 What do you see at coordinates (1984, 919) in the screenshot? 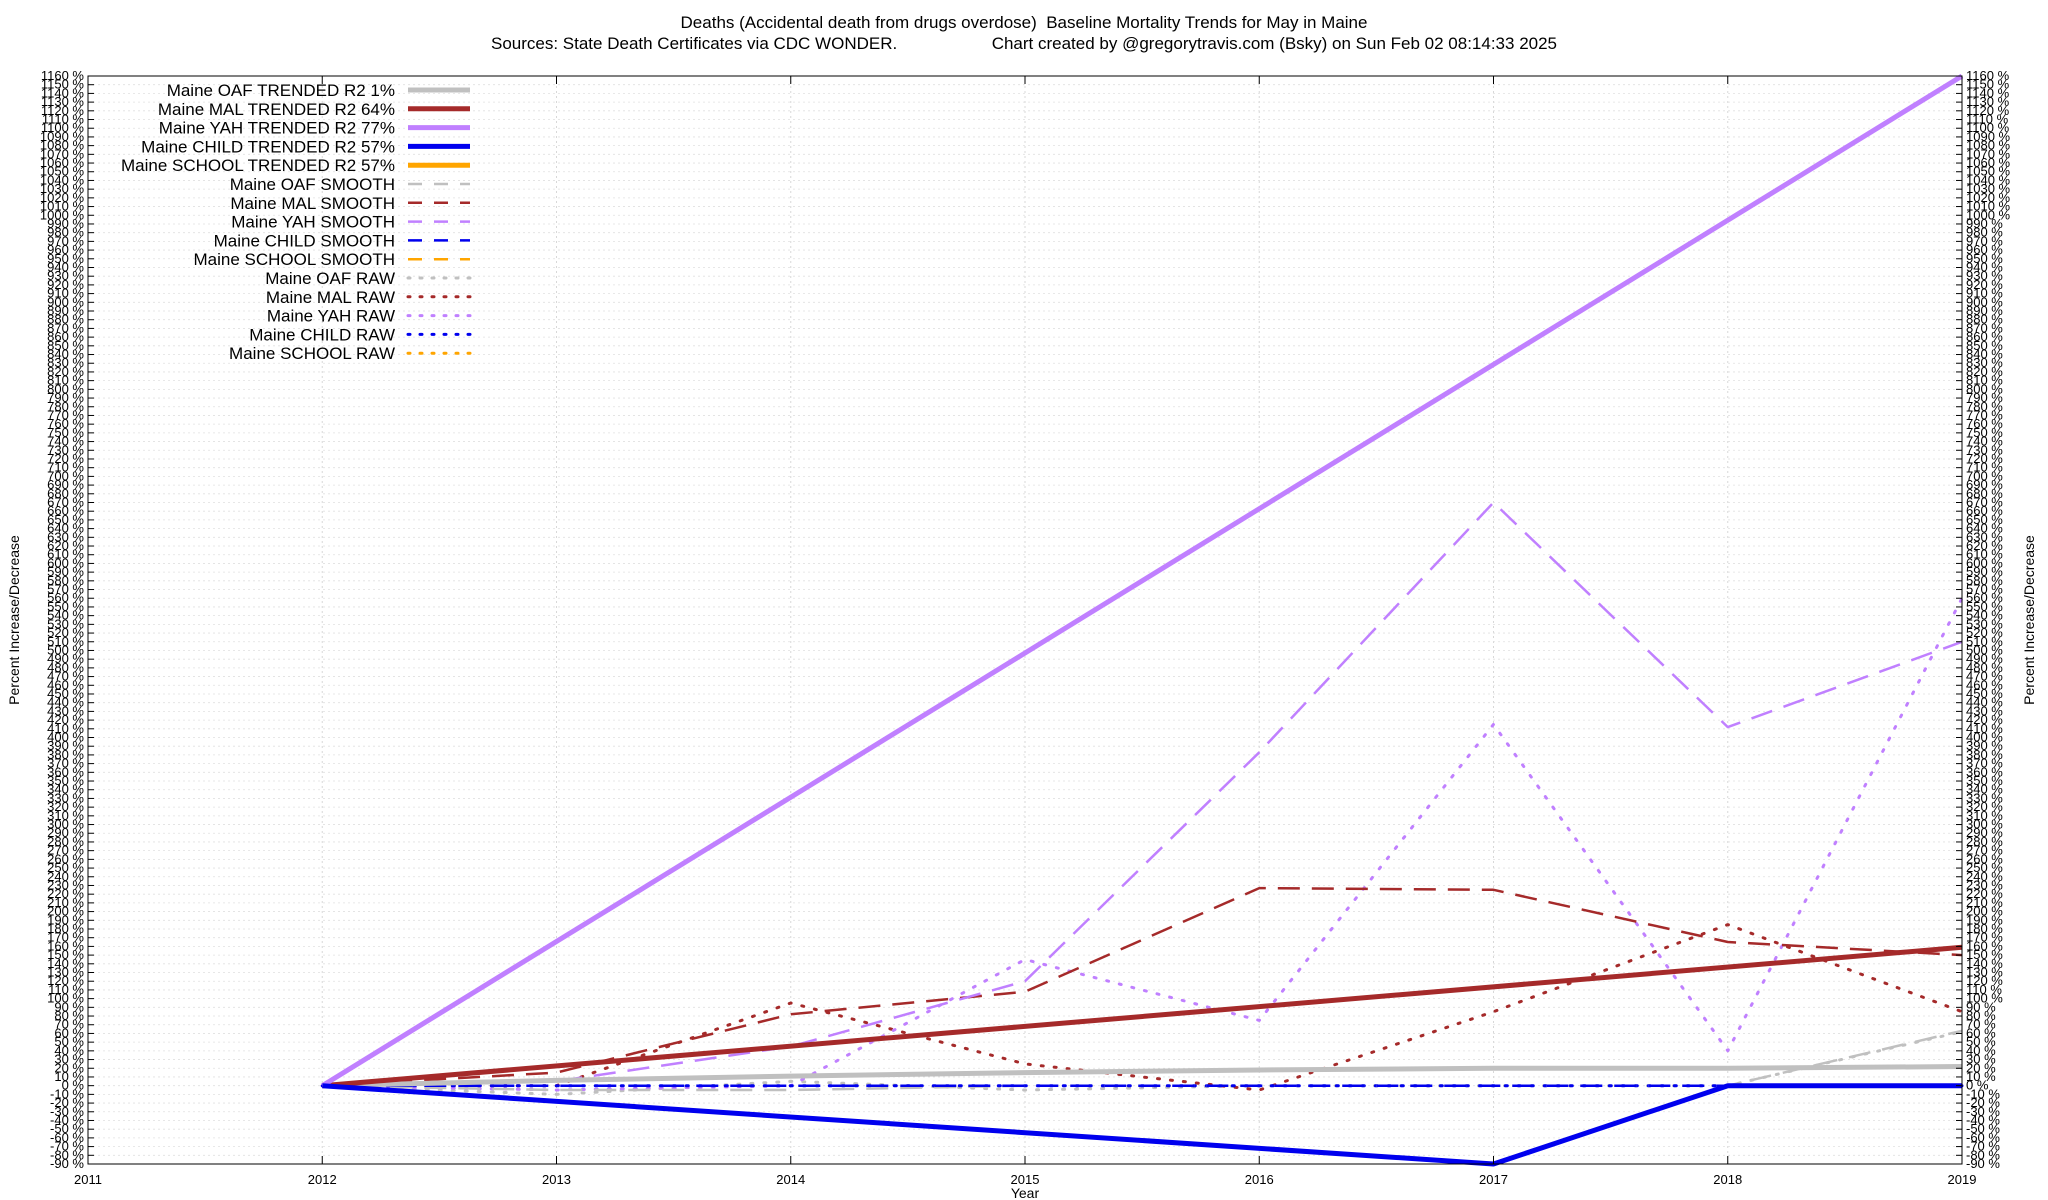
I see `y-tick-label-right: 190 %` at bounding box center [1984, 919].